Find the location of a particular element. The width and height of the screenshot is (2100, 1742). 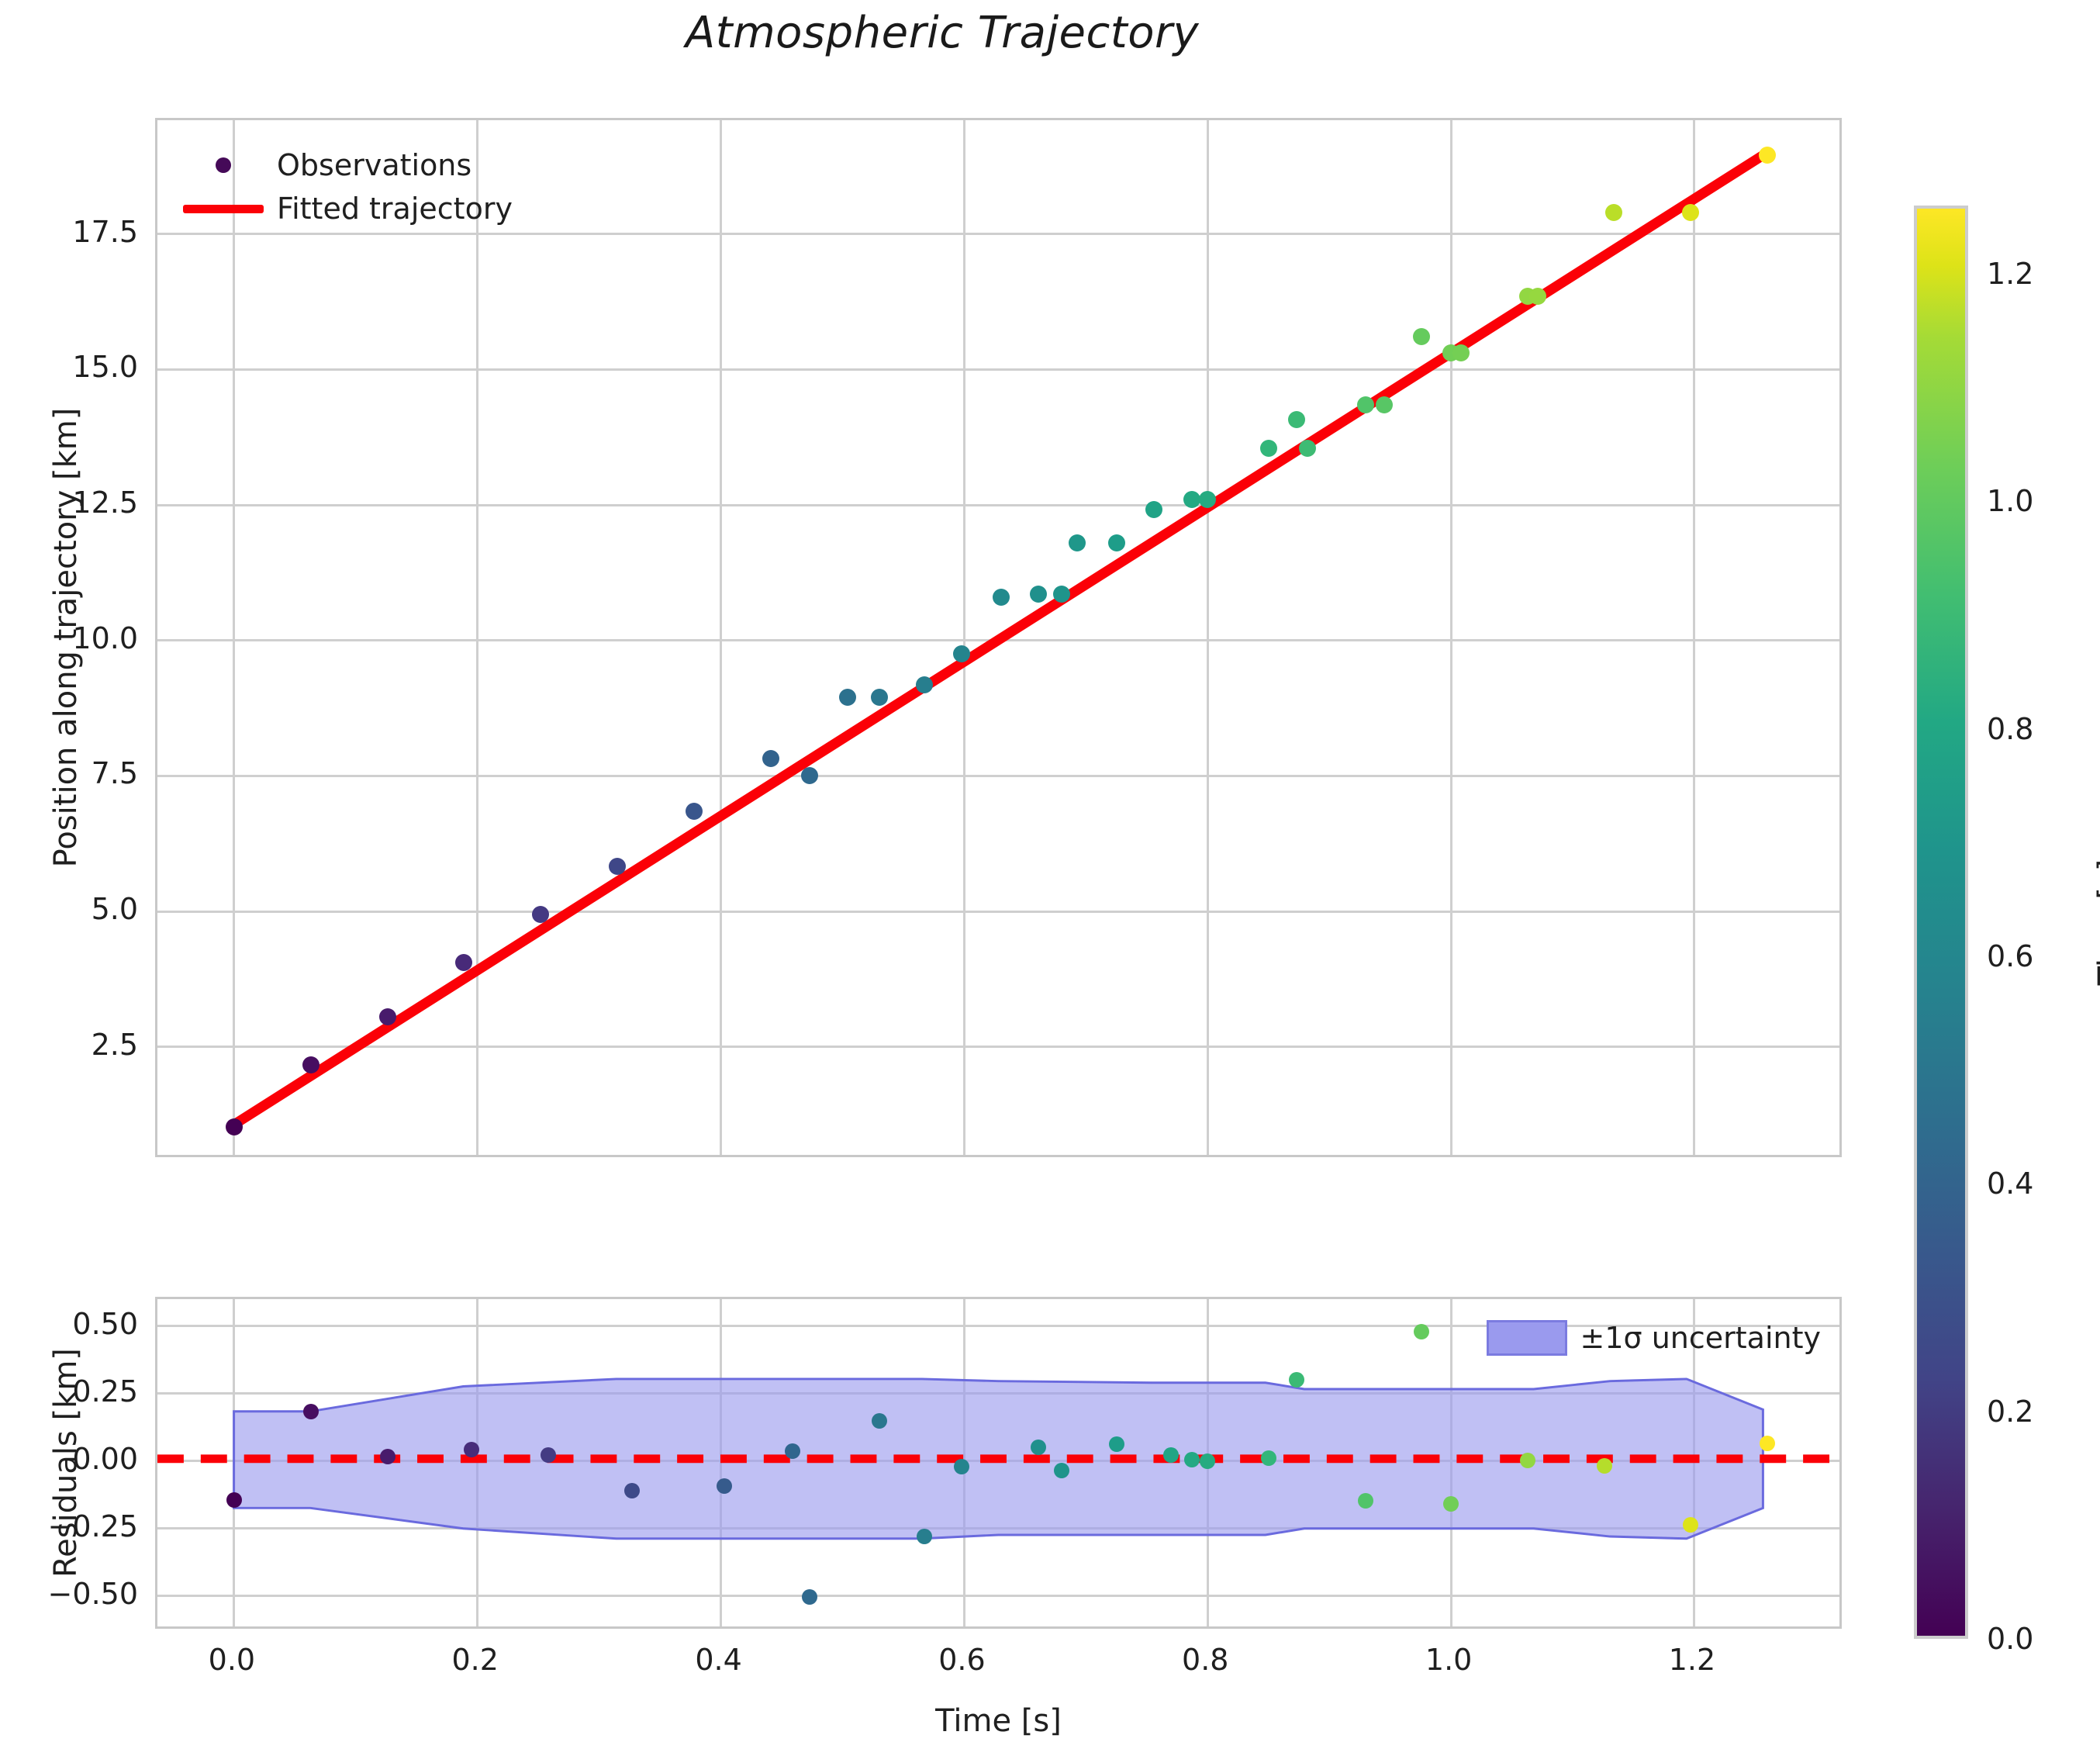

x-tick-label: 0.6 is located at coordinates (962, 1660).